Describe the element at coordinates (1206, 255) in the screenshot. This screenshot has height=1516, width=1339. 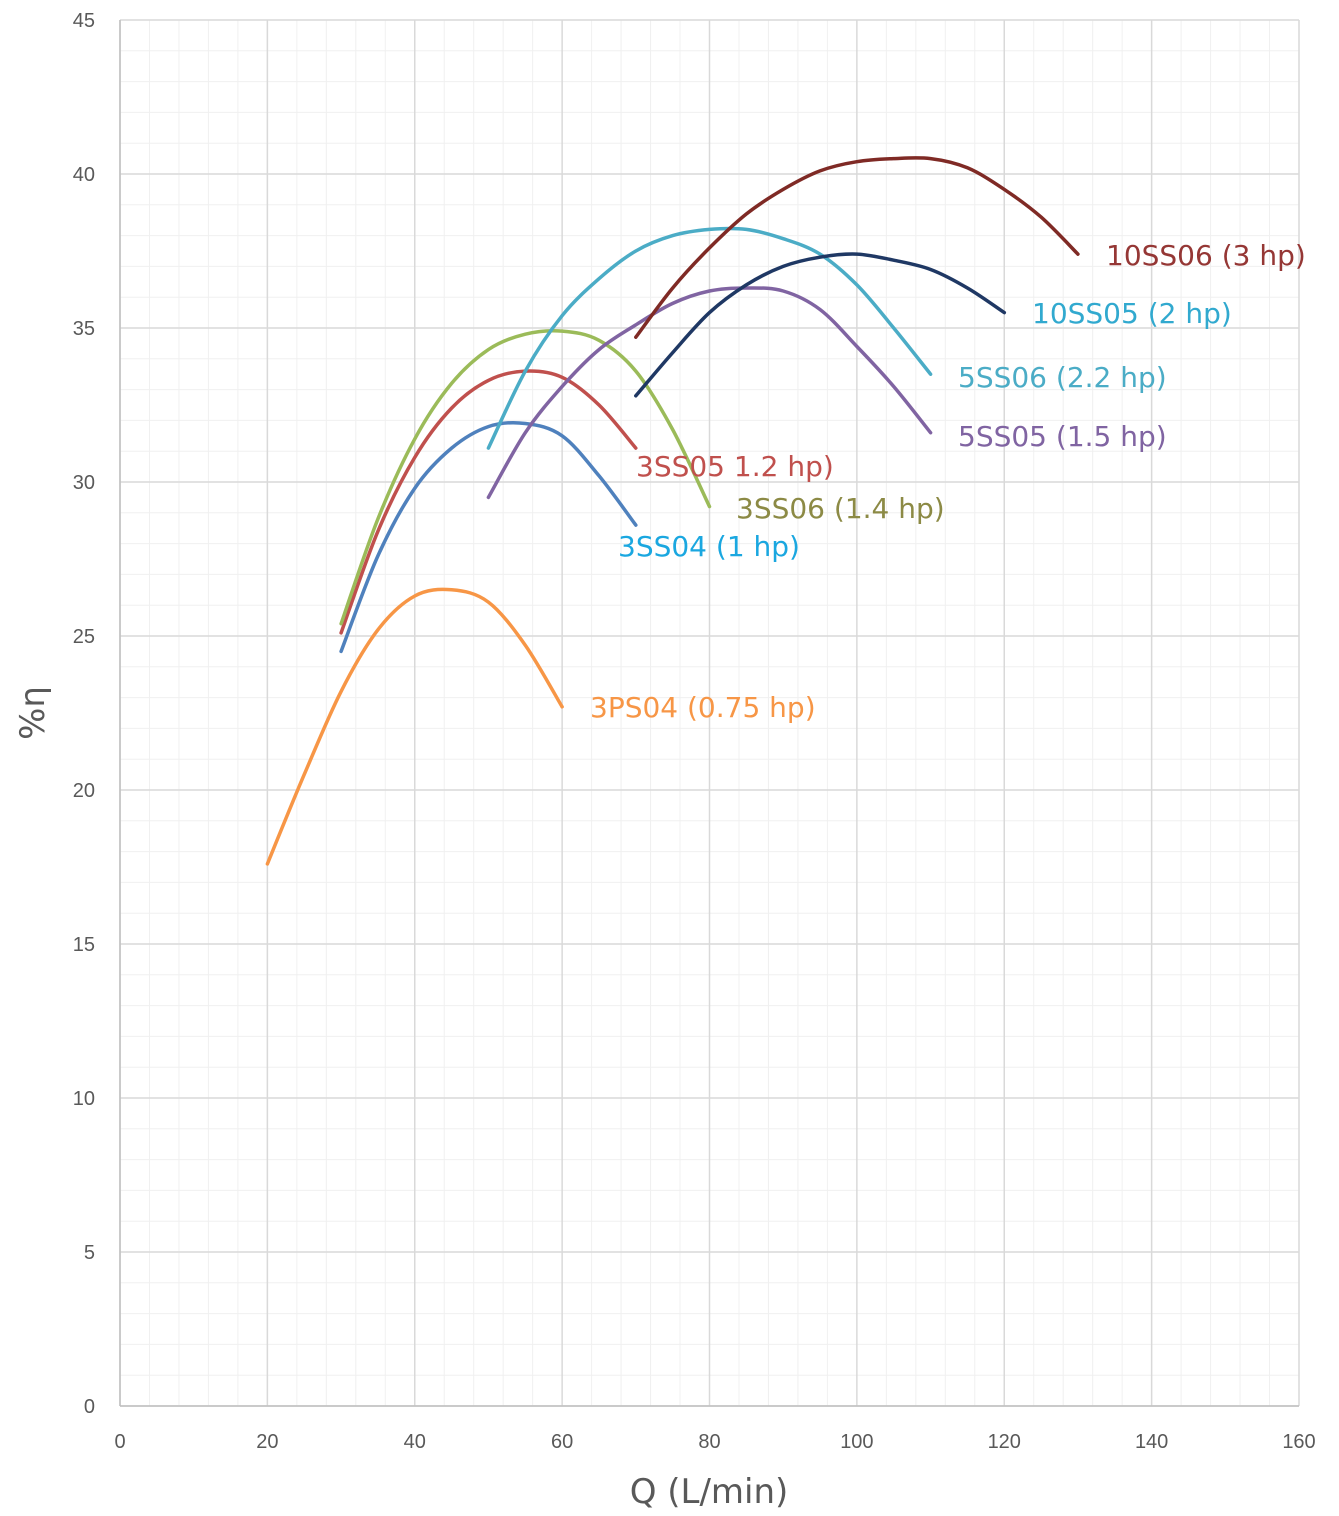
I see `series-label-10ss06-3-hp: 10SS06 (3 hp)` at that location.